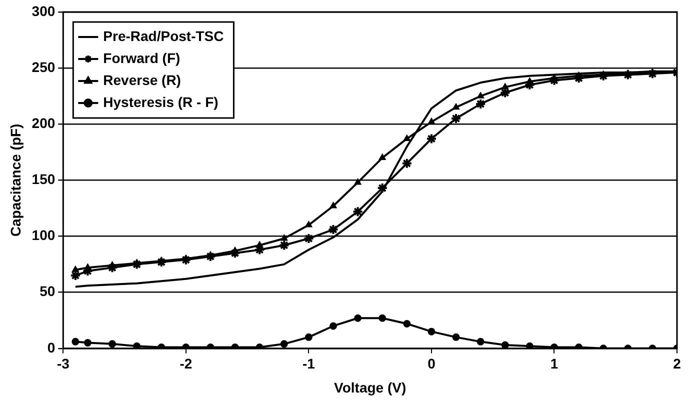  Describe the element at coordinates (51, 347) in the screenshot. I see `y-tick-label: 0` at that location.